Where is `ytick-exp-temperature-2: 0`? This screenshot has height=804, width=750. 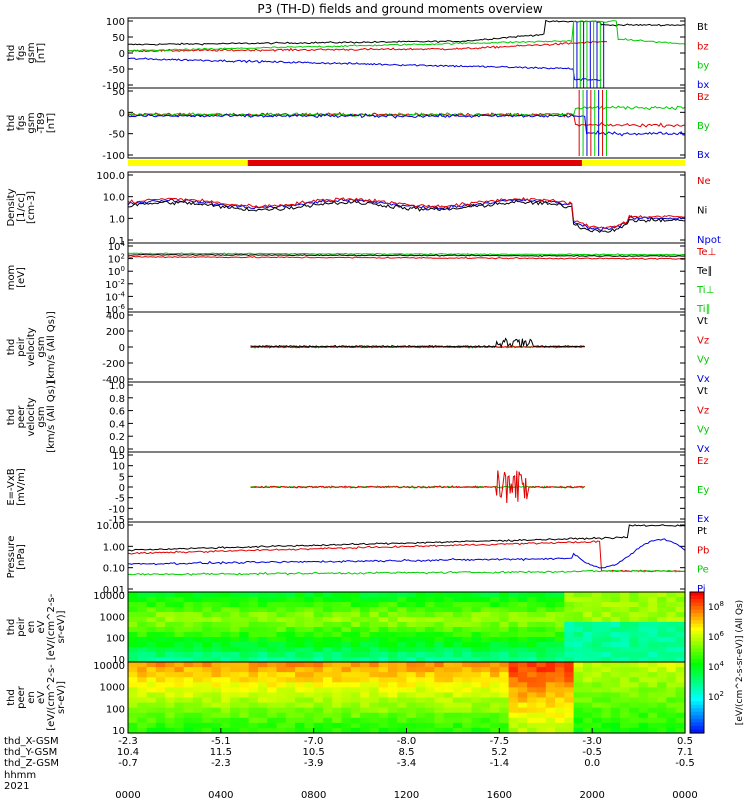 ytick-exp-temperature-2: 0 is located at coordinates (123, 269).